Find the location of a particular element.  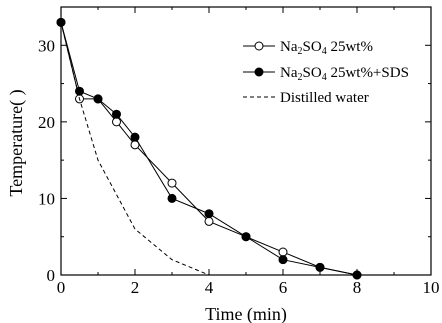

x-tick-label: 6 is located at coordinates (283, 287).